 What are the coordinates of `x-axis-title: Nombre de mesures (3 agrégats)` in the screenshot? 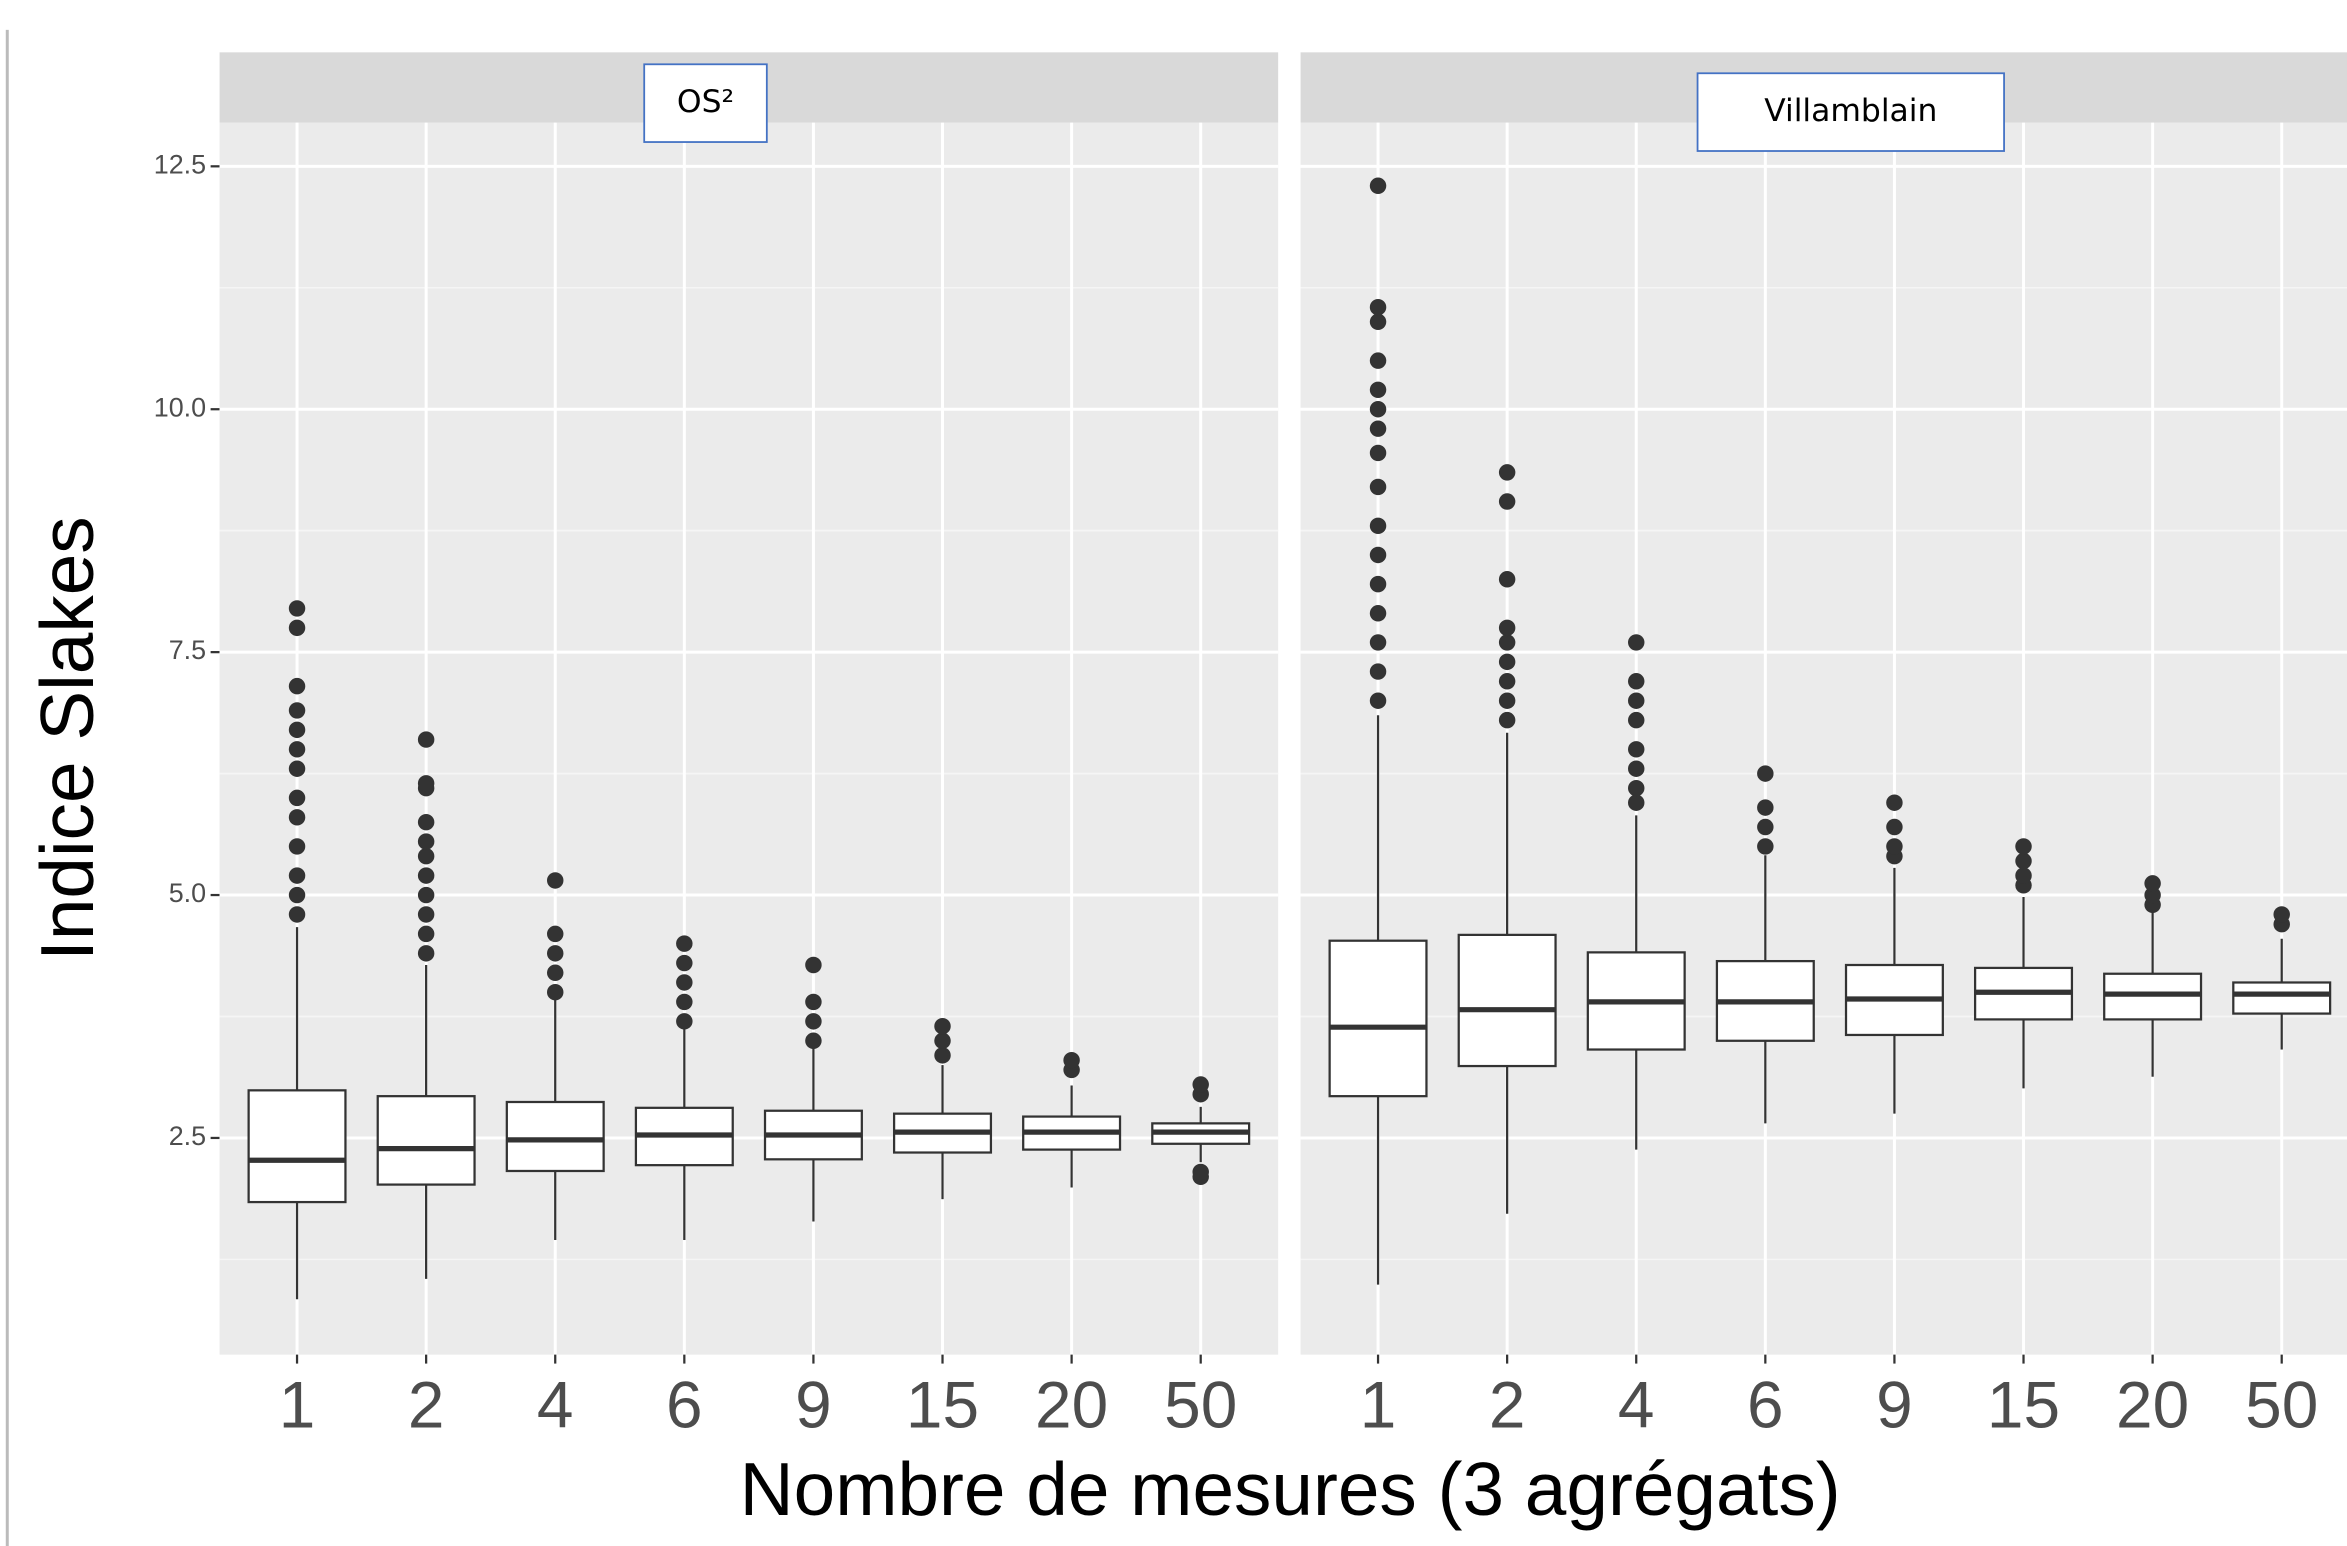 It's located at (1290, 1489).